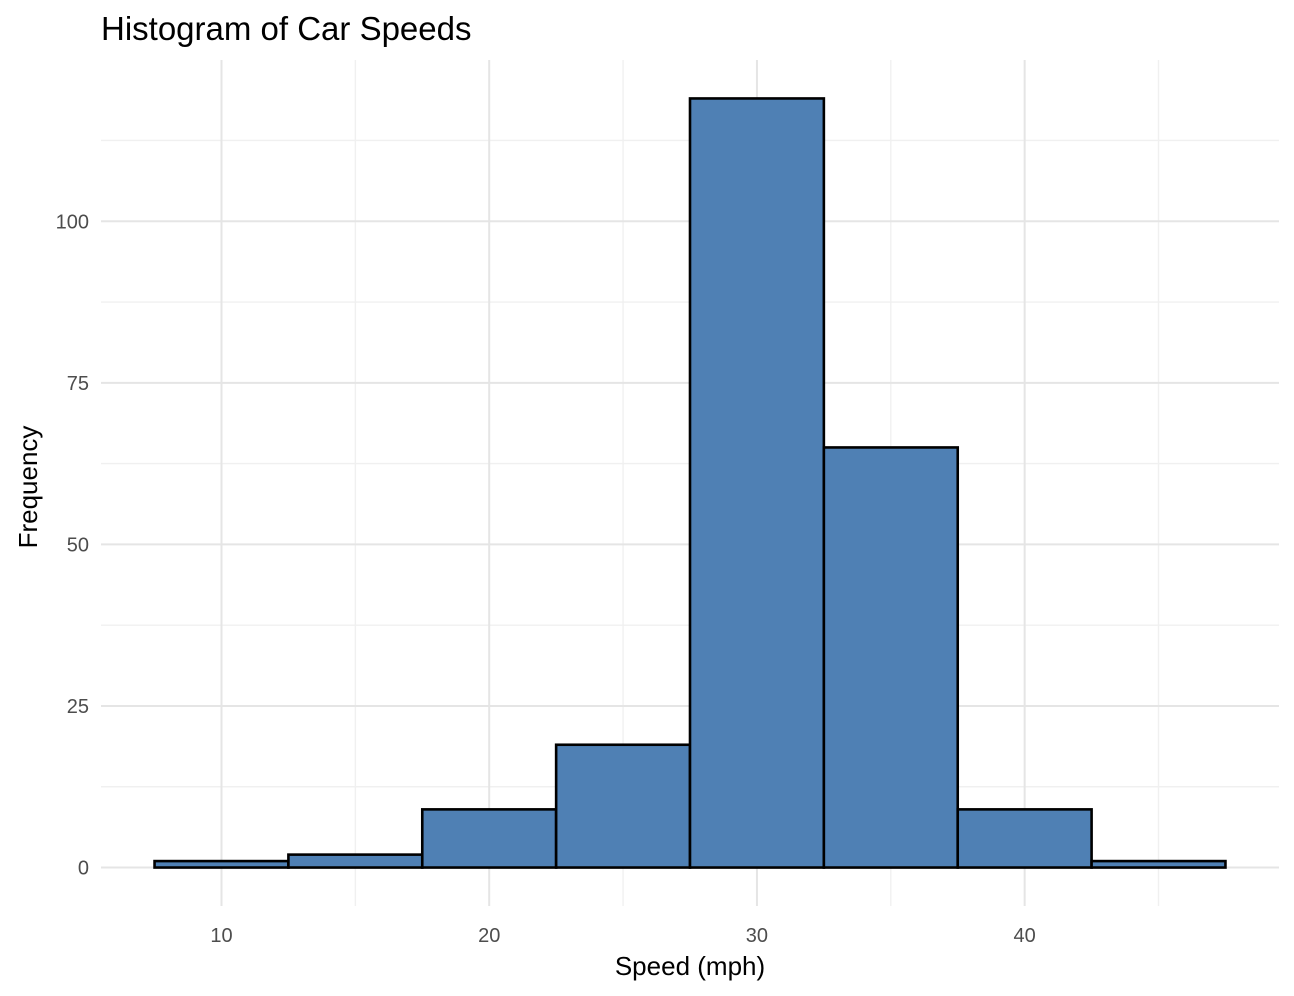 Image resolution: width=1294 pixels, height=996 pixels. Describe the element at coordinates (83, 869) in the screenshot. I see `y-tick-label: 0` at that location.